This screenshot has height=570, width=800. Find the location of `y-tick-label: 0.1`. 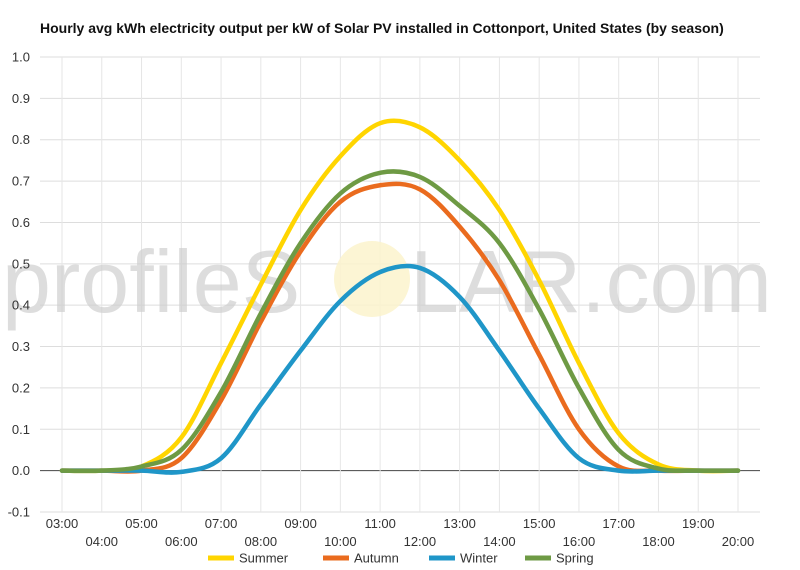

y-tick-label: 0.1 is located at coordinates (21, 429).